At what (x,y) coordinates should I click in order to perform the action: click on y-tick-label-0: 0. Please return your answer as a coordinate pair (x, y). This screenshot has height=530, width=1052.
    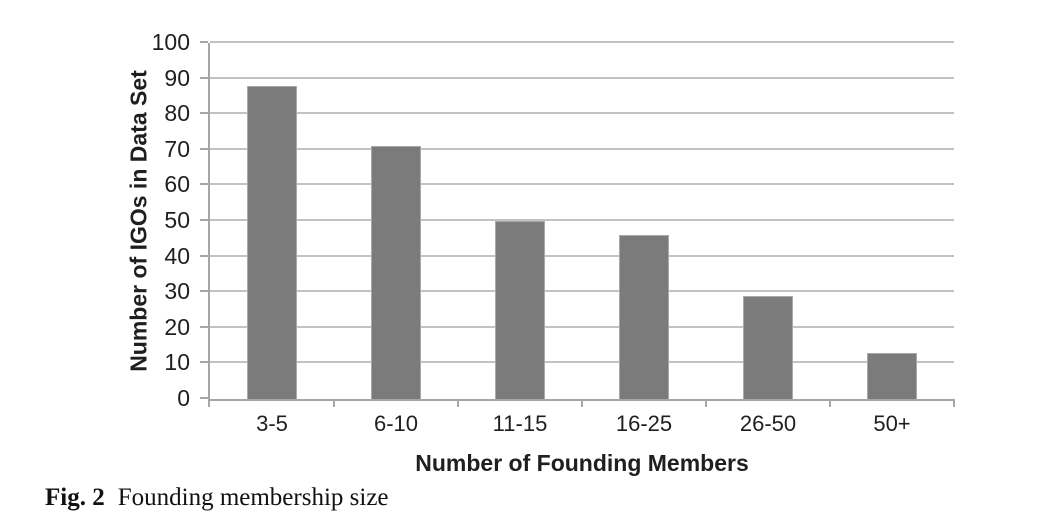
    Looking at the image, I should click on (183, 398).